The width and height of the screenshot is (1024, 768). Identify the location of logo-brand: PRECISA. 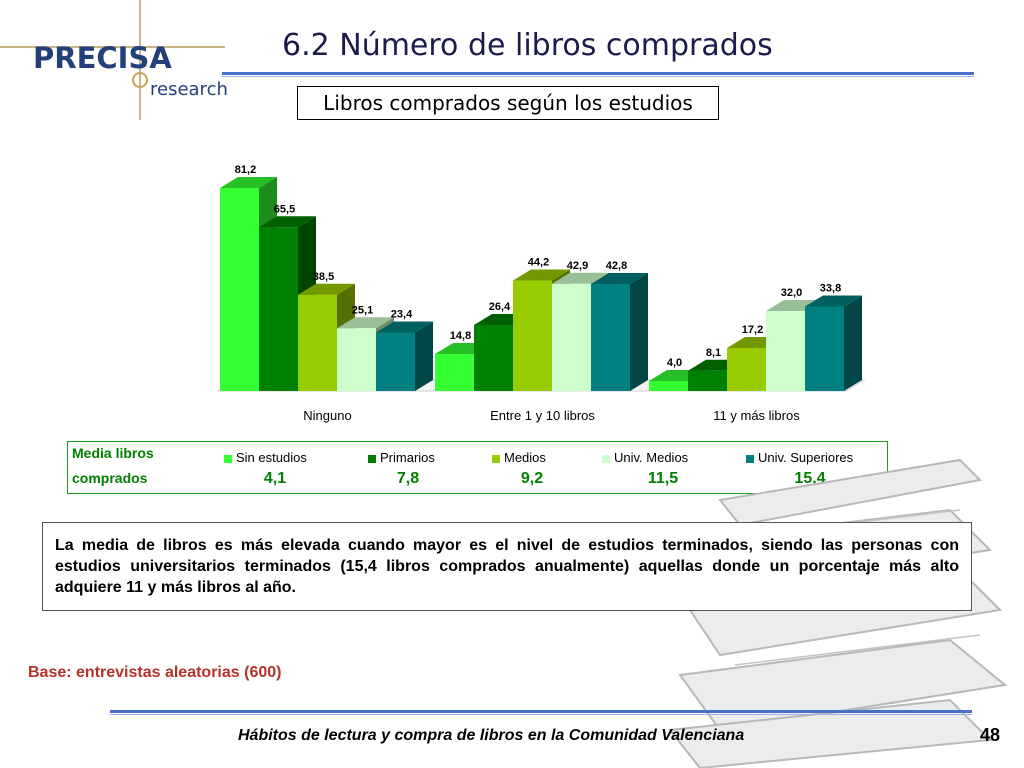
(102, 58).